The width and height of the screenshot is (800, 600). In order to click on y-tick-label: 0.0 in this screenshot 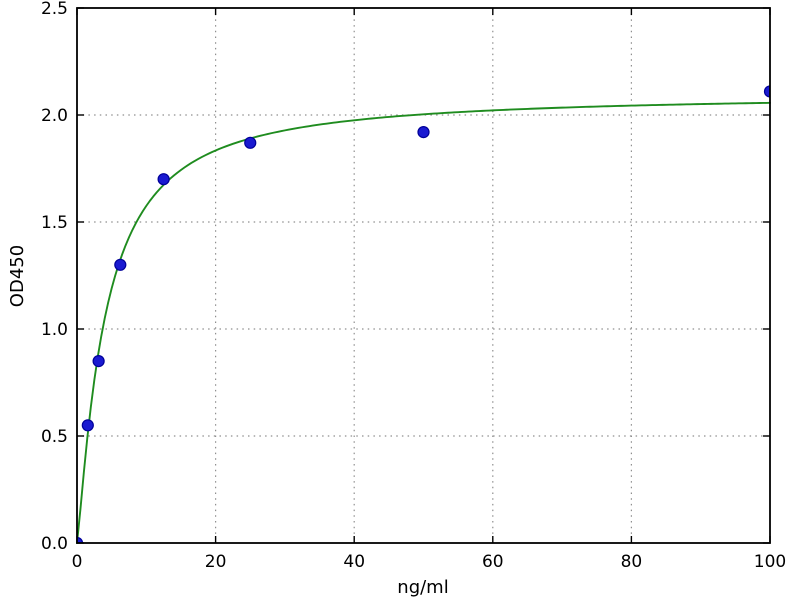, I will do `click(54, 544)`.